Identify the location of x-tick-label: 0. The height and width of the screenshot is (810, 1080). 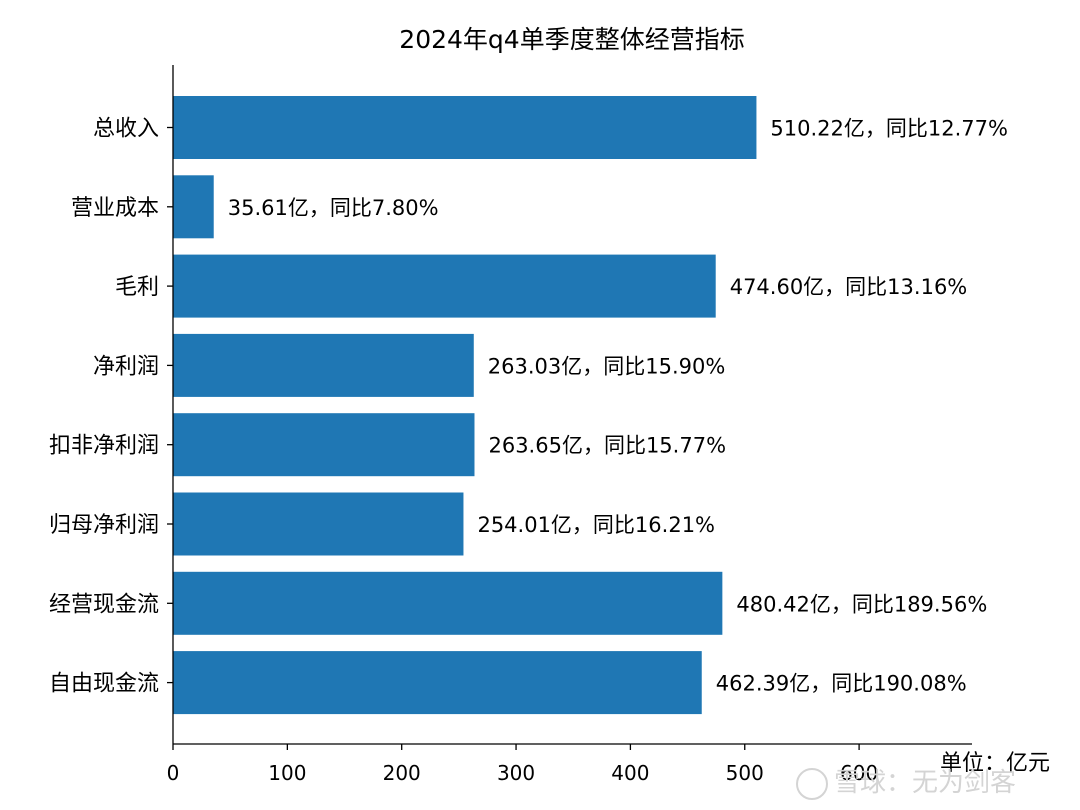
(173, 773).